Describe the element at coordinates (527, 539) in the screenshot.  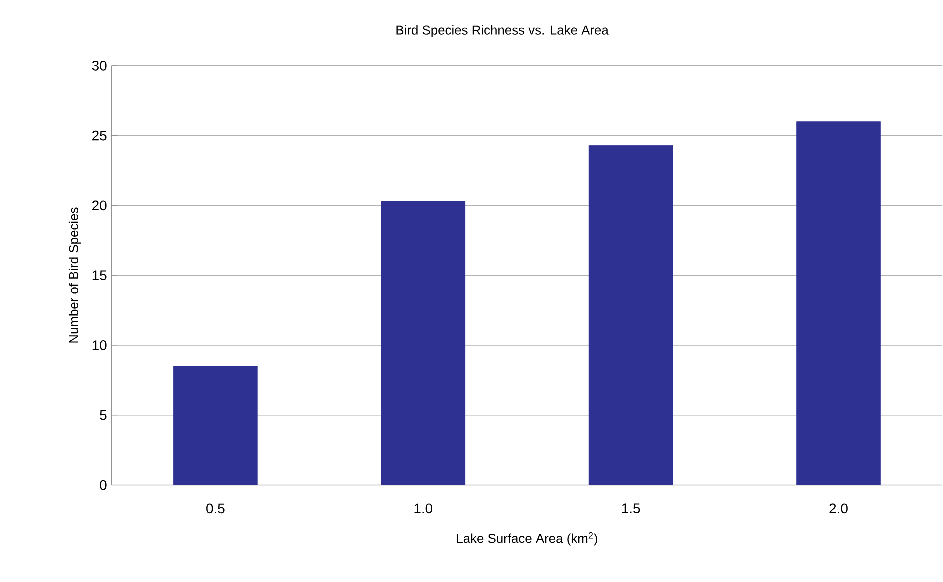
I see `x-axis-title: Lake Surface Area (km$^{2}$)` at that location.